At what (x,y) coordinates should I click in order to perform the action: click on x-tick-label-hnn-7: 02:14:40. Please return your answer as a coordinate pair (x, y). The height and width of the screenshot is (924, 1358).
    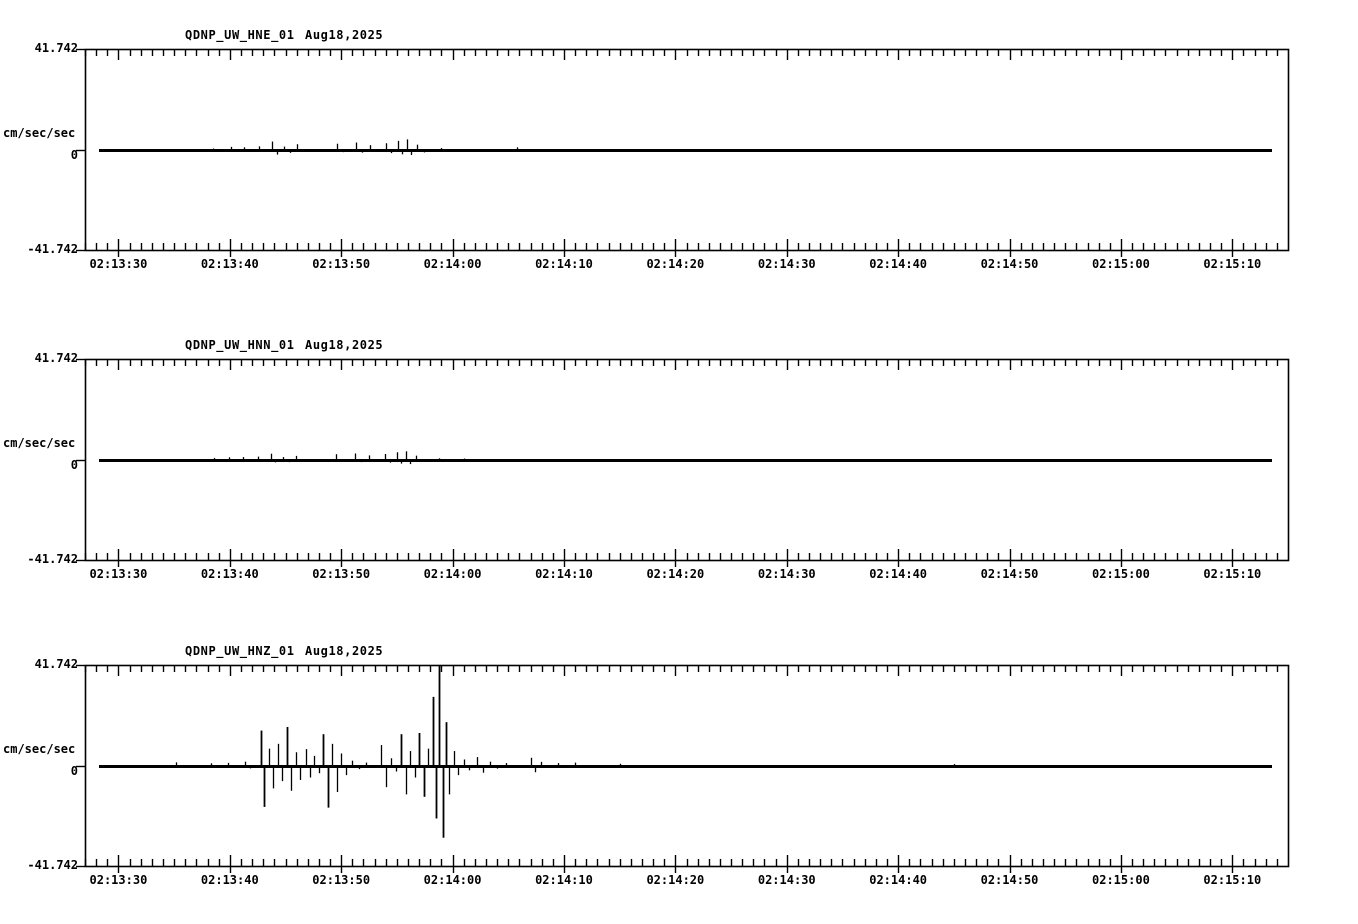
    Looking at the image, I should click on (898, 574).